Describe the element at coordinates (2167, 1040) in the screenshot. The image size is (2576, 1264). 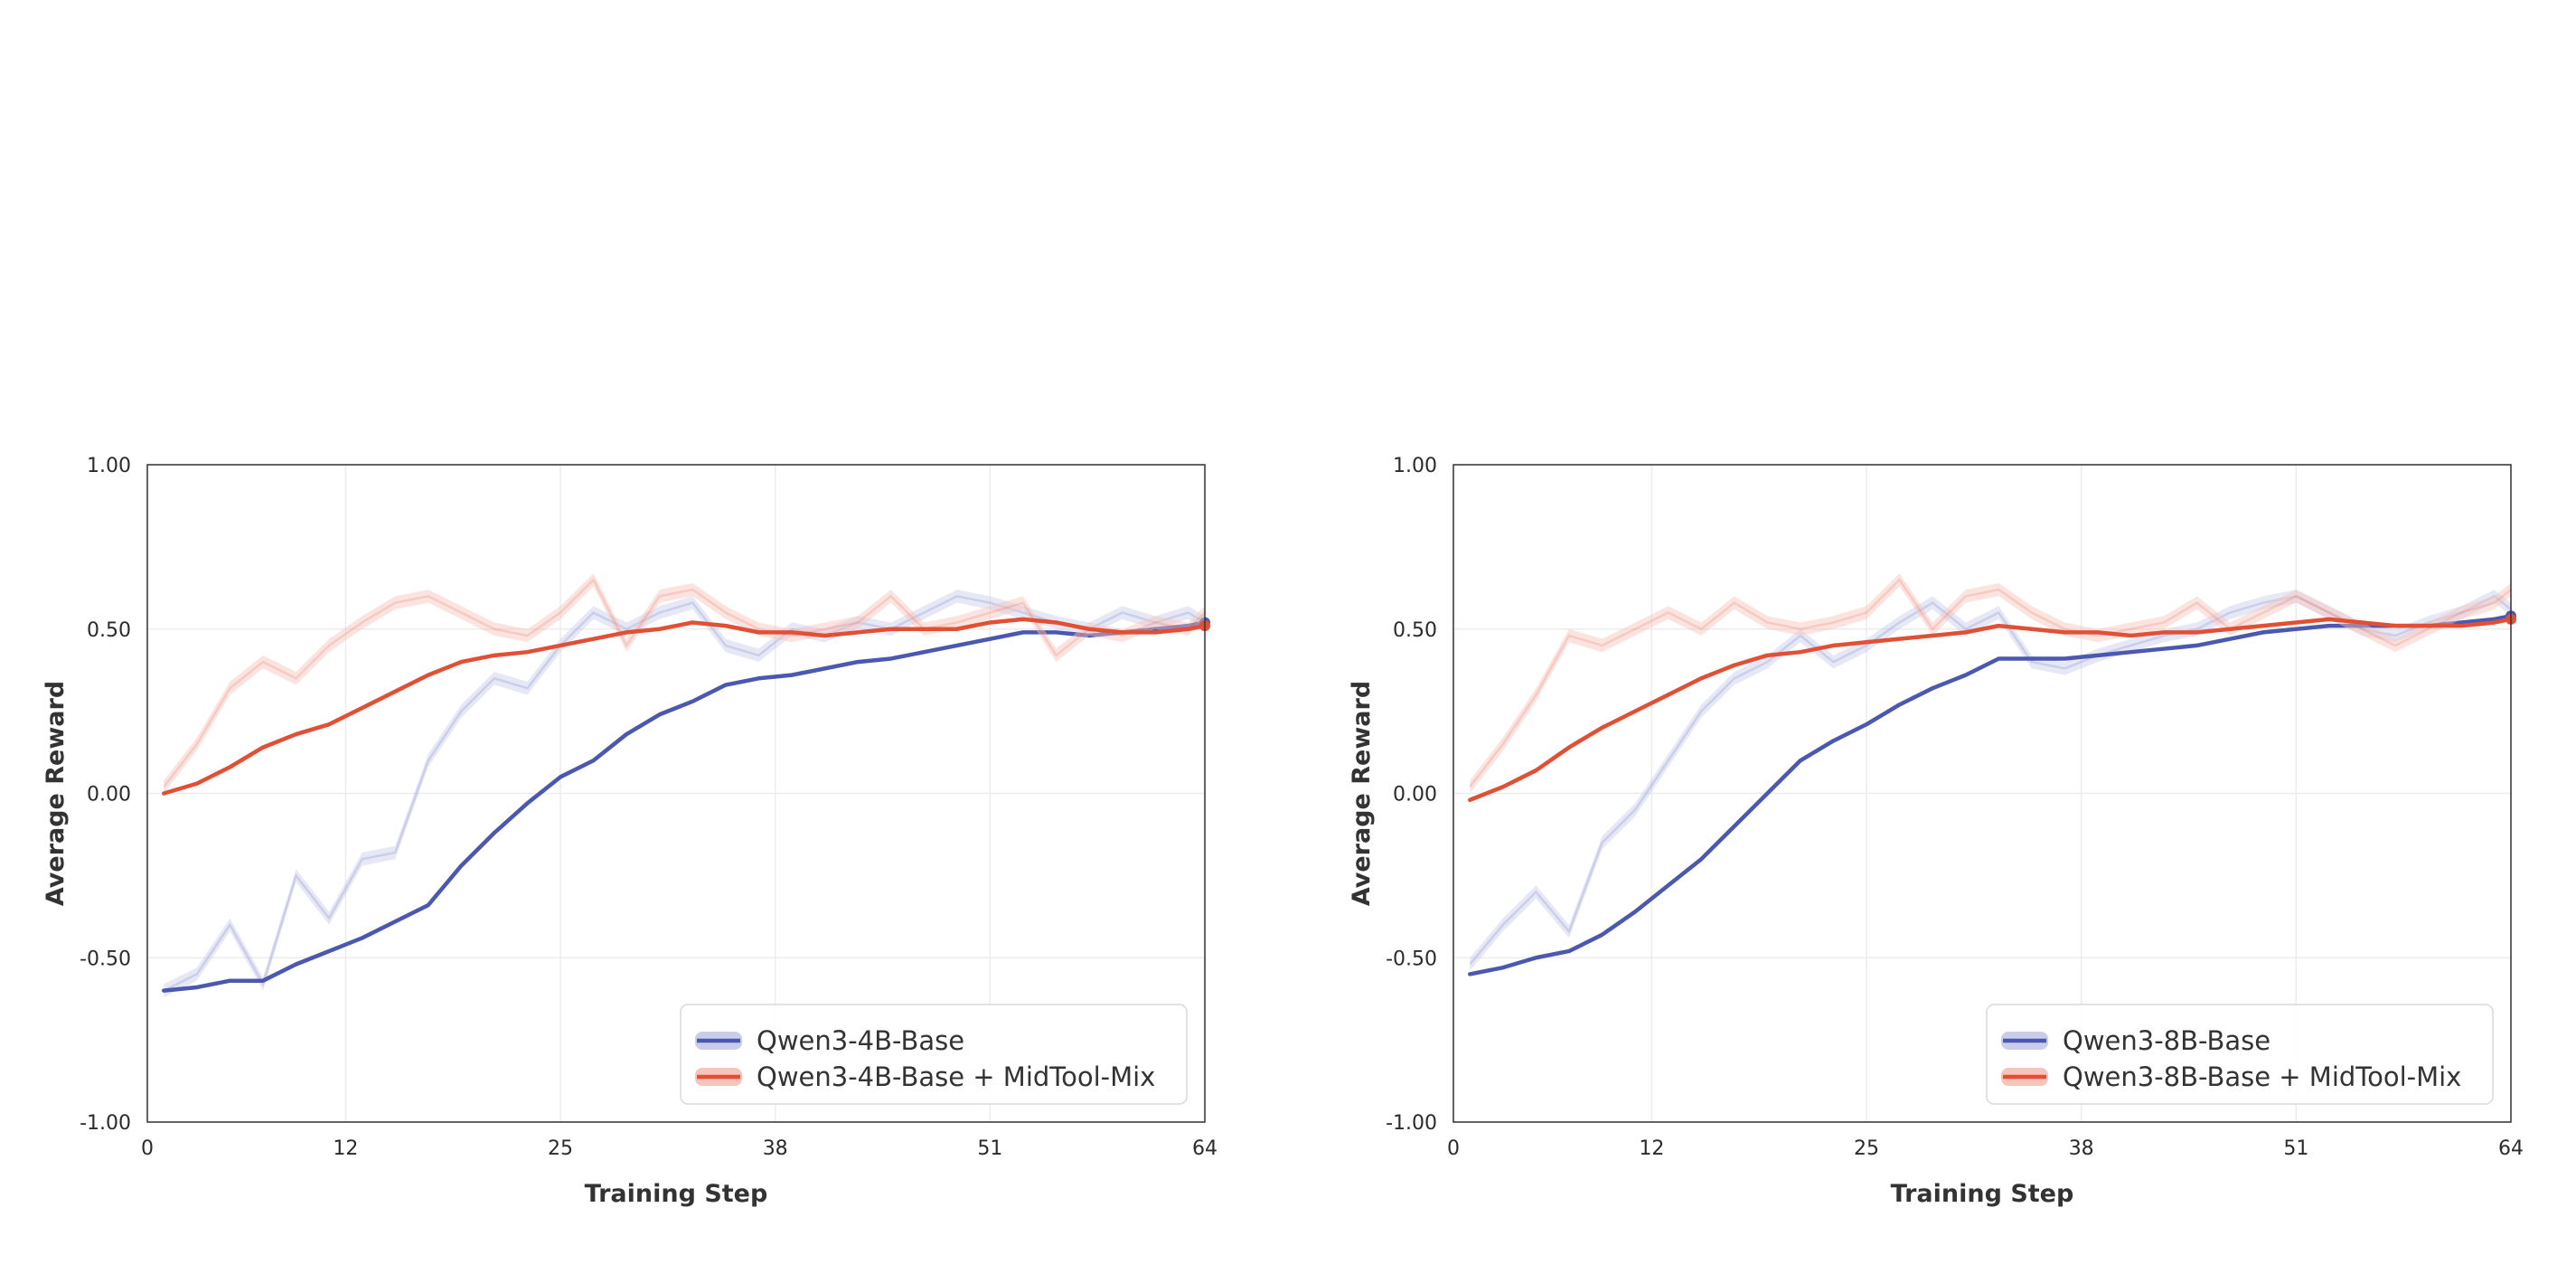
I see `legend-label: Qwen3-8B-Base` at that location.